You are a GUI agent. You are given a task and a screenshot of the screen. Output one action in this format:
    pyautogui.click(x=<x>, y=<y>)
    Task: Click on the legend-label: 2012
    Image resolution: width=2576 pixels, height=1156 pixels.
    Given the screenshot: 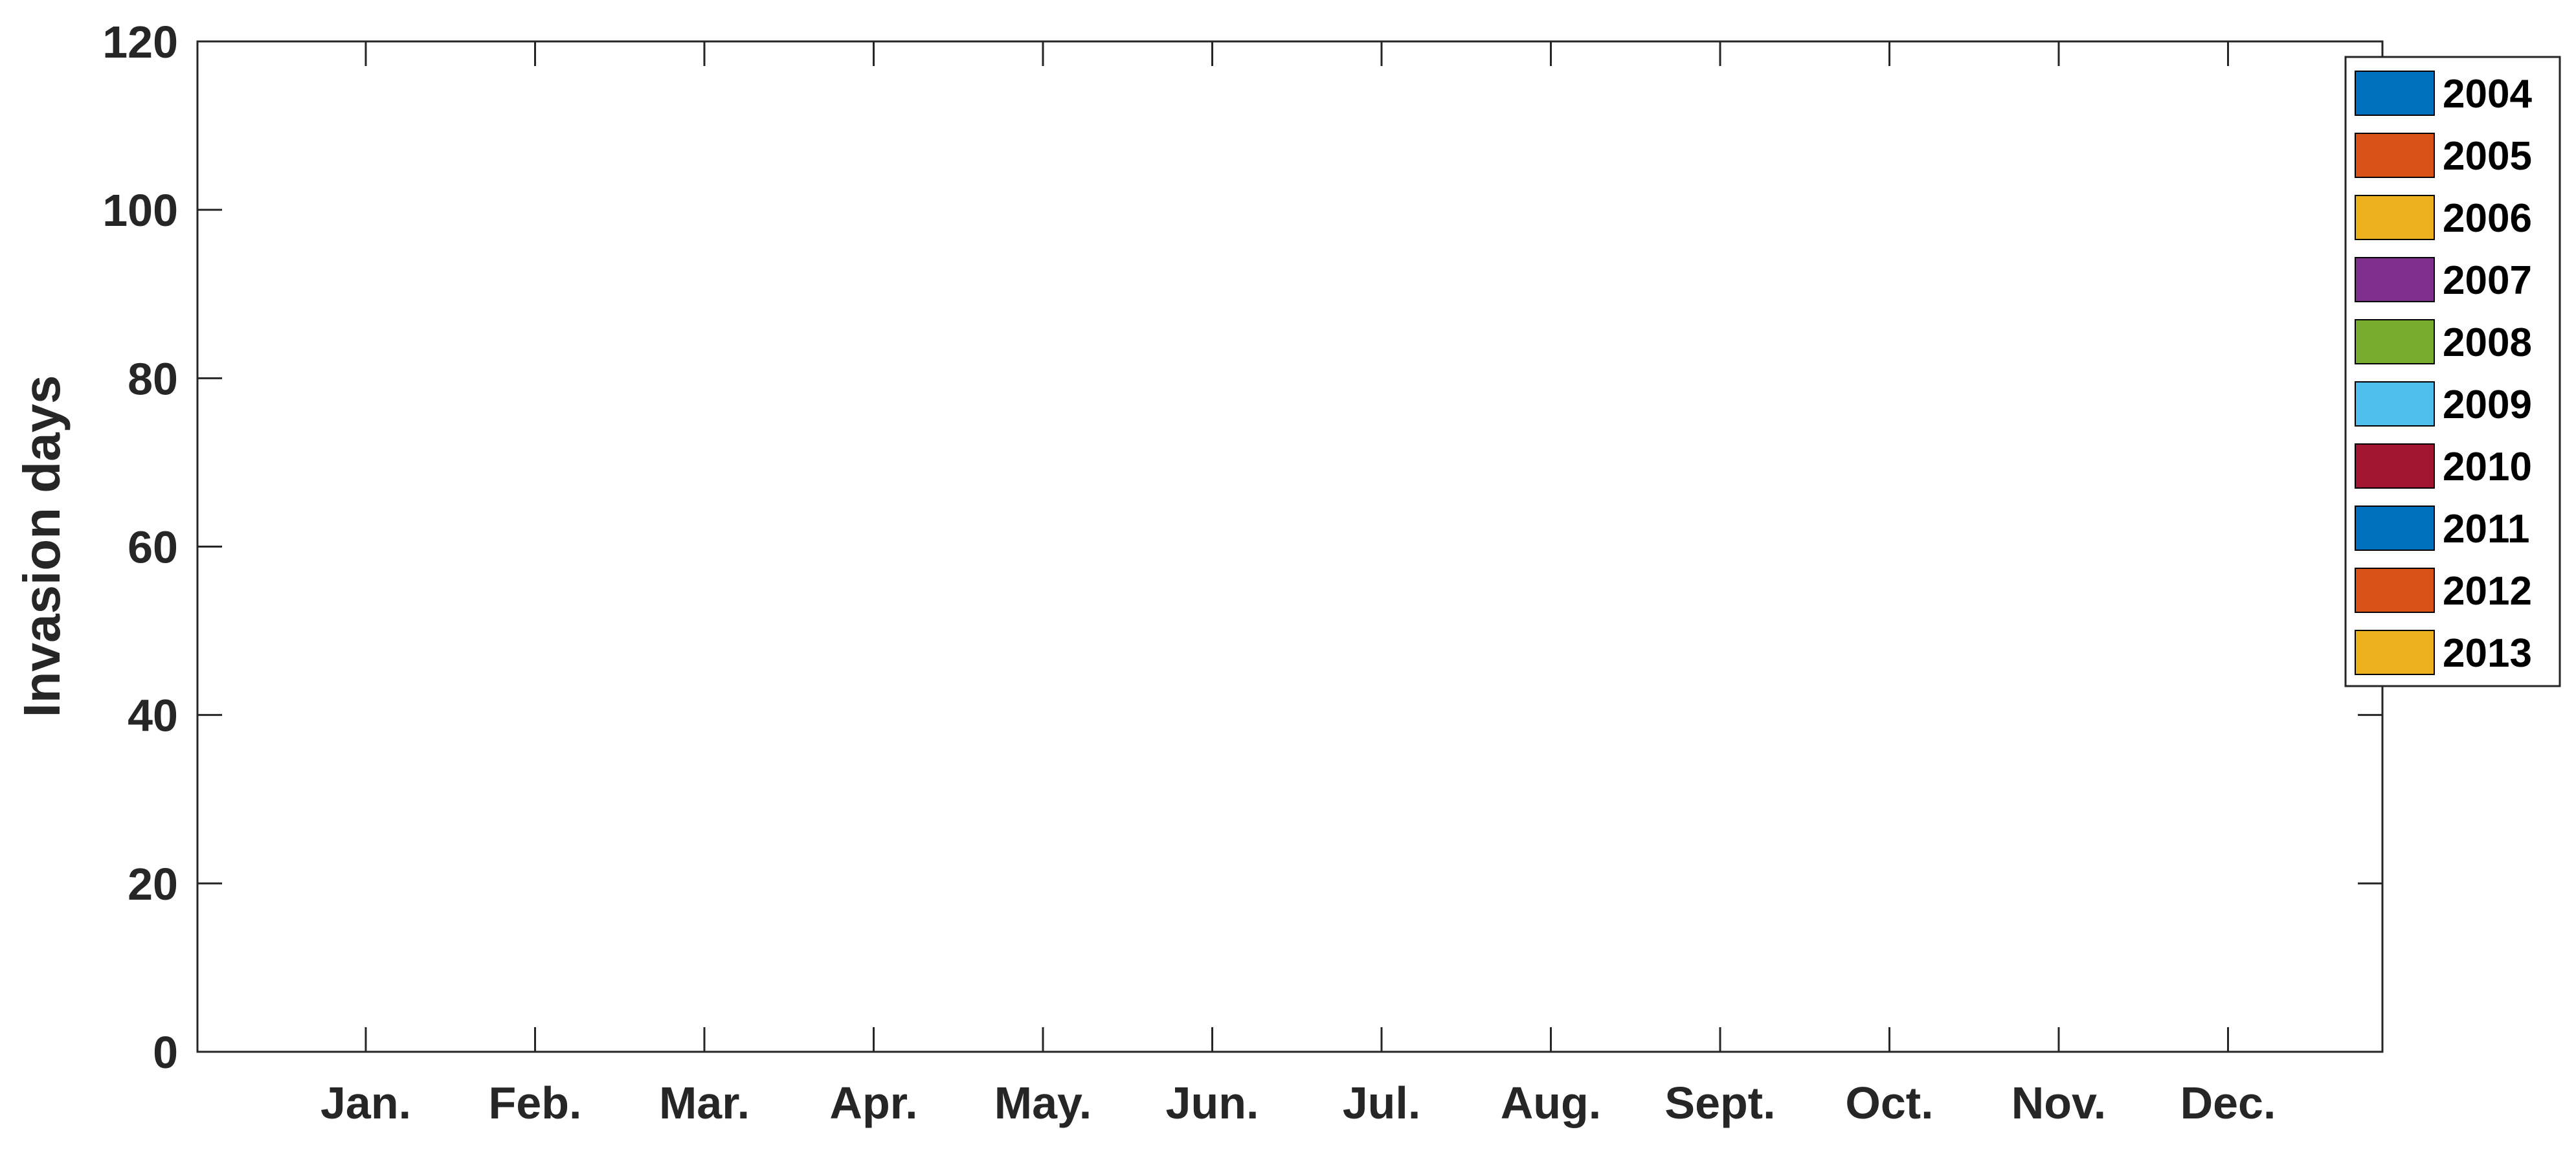 What is the action you would take?
    pyautogui.click(x=2487, y=591)
    